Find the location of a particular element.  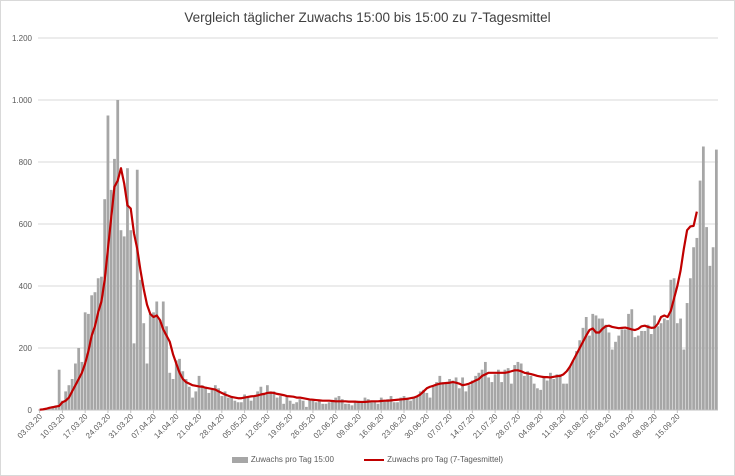

legend-item-bars: Zuwachs pro Tag 15:00 is located at coordinates (282, 459).